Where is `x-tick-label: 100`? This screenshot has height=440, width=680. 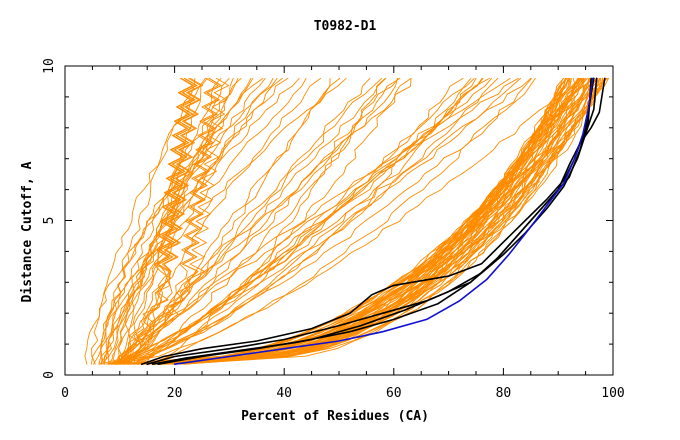
x-tick-label: 100 is located at coordinates (612, 393).